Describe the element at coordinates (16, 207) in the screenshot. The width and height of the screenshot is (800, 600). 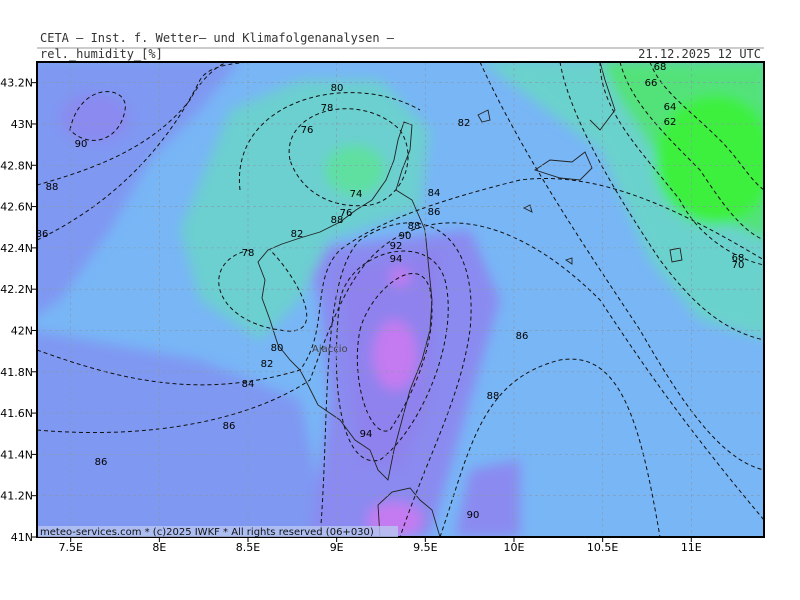
I see `y-tick-label: 42.6N` at that location.